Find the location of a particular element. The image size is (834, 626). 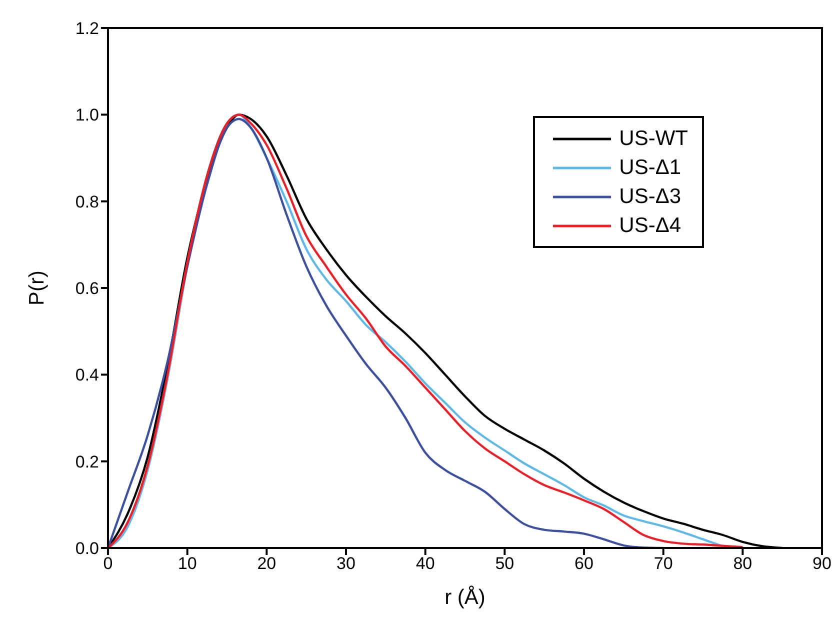

x-axis-title: r (Å) is located at coordinates (465, 597).